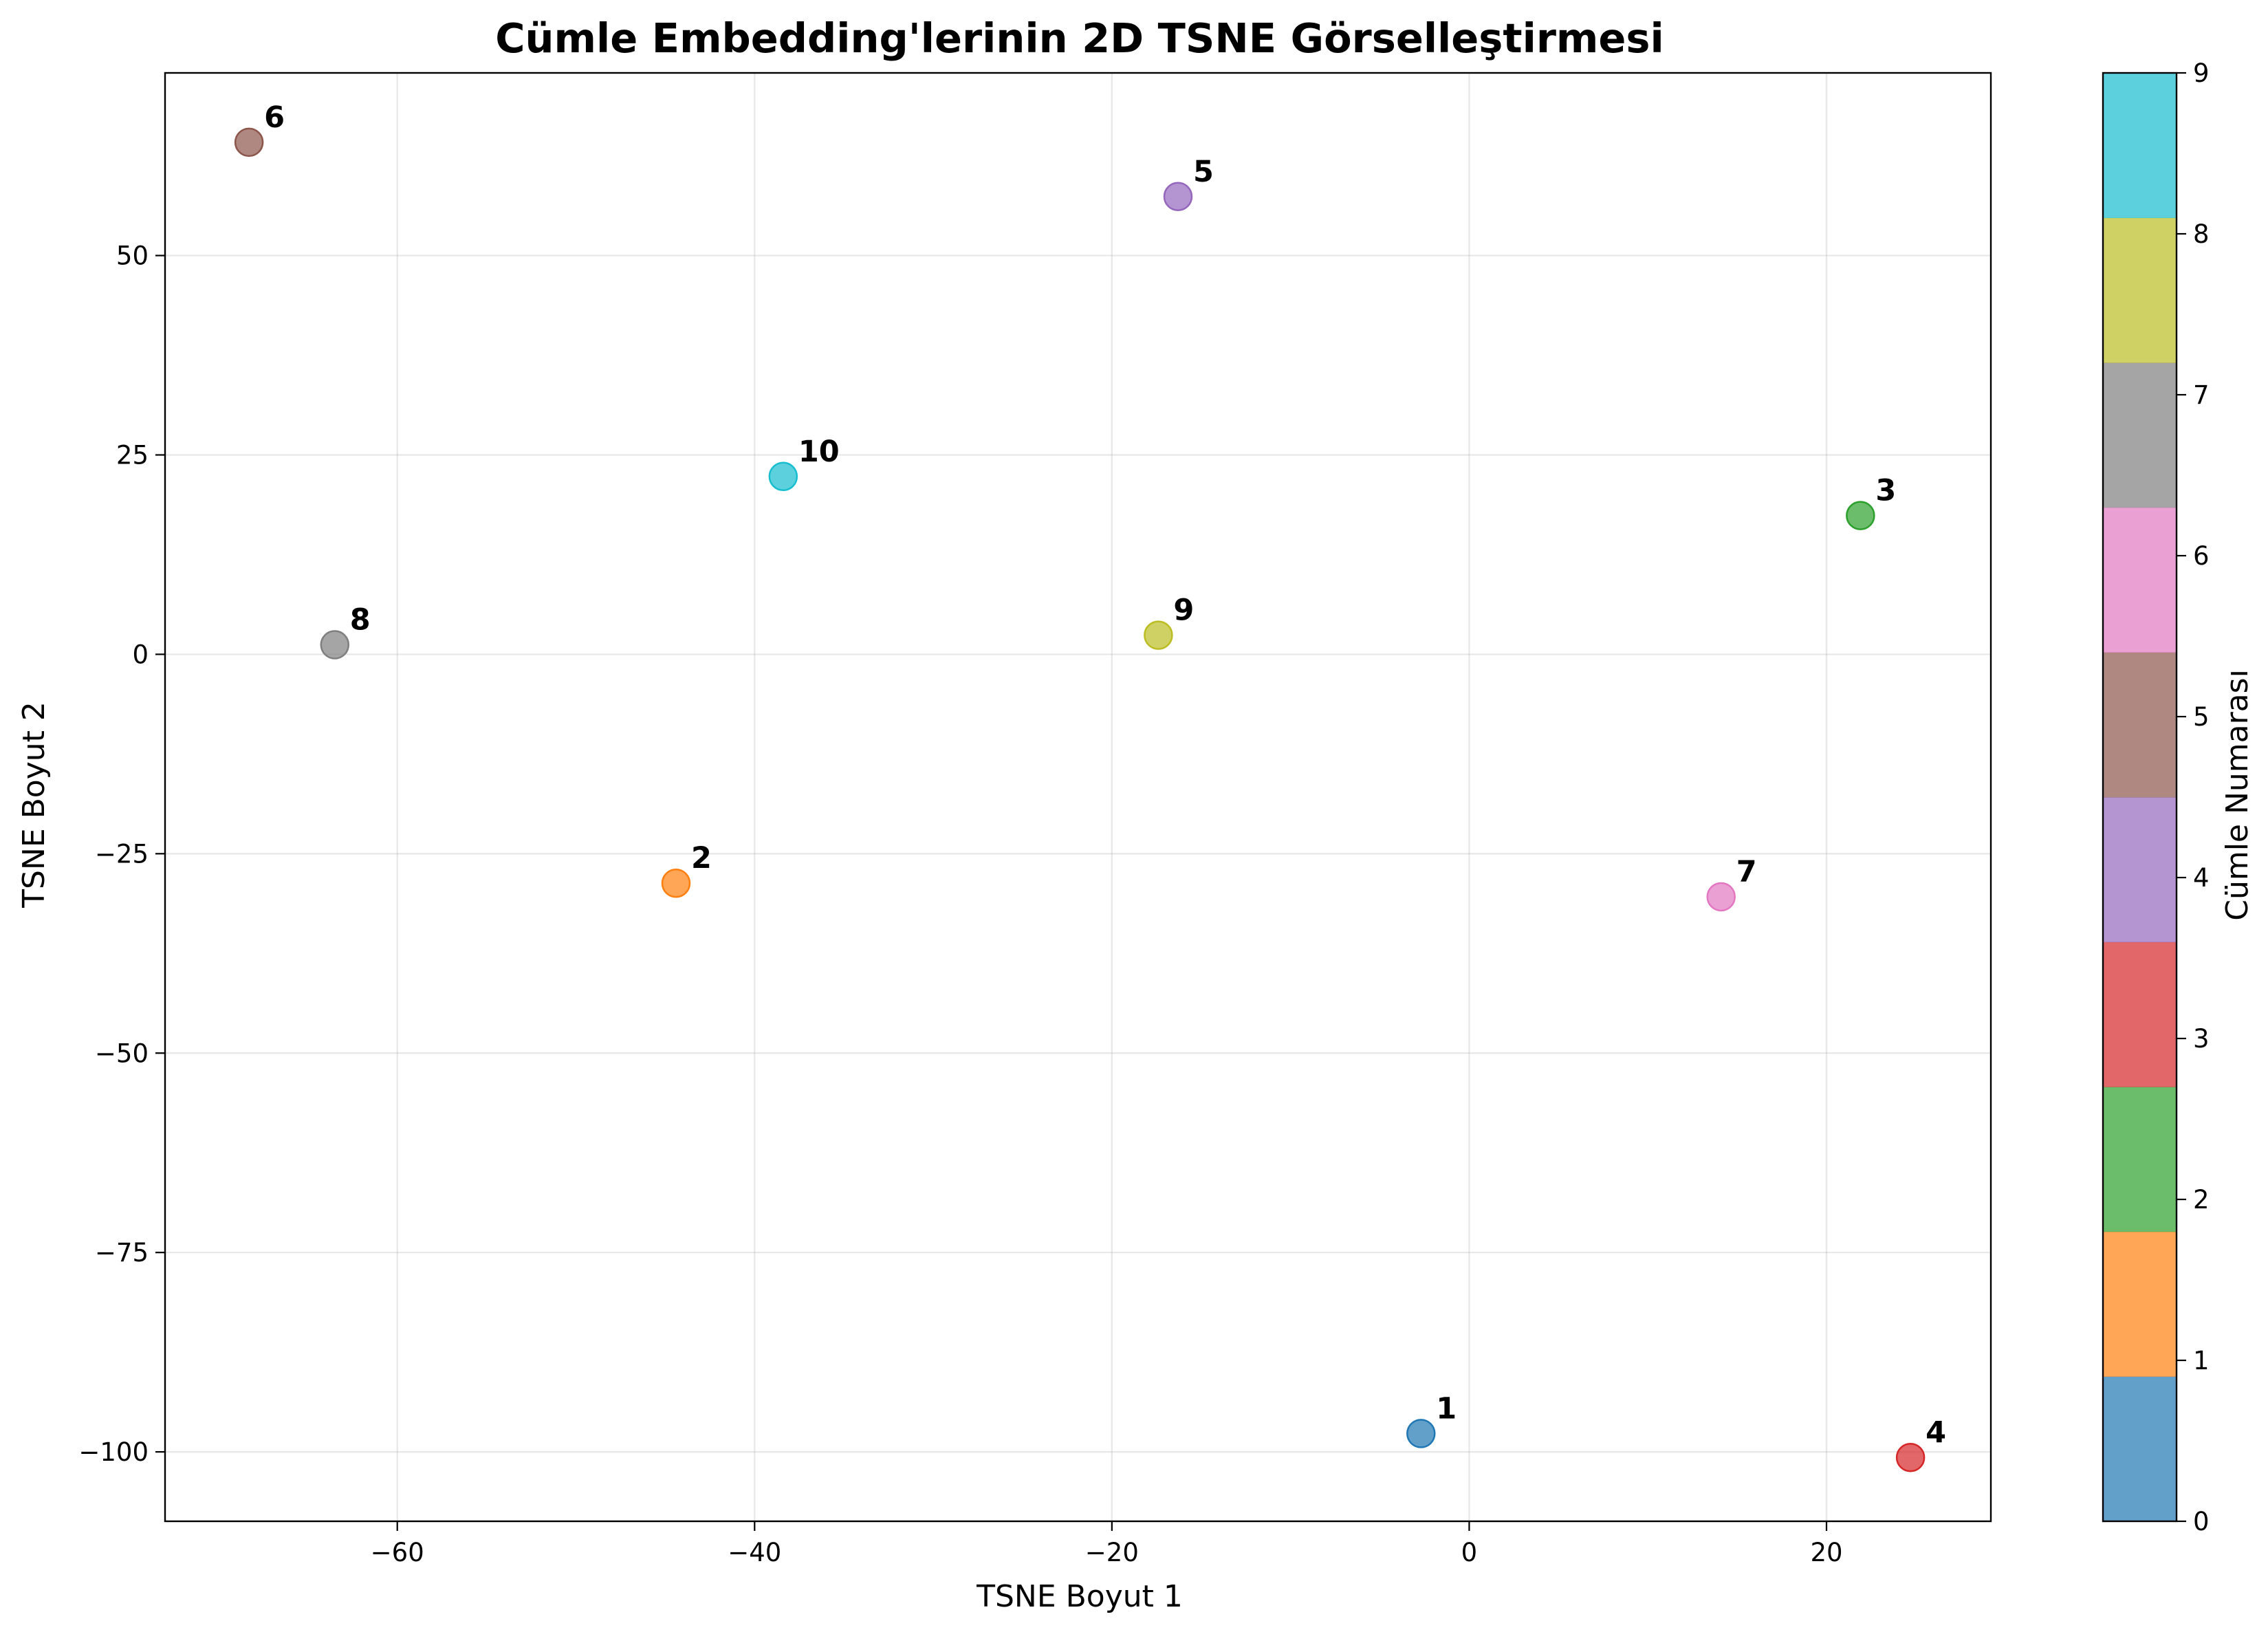  Describe the element at coordinates (1826, 1552) in the screenshot. I see `x-tick-label: 20` at that location.